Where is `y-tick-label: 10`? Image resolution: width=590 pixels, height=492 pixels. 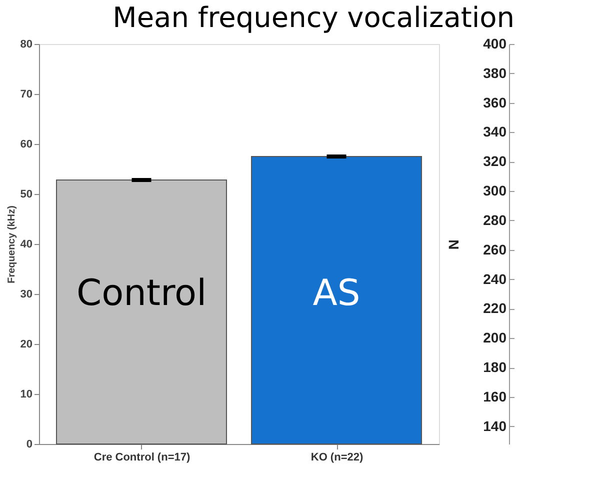
y-tick-label: 10 is located at coordinates (26, 394).